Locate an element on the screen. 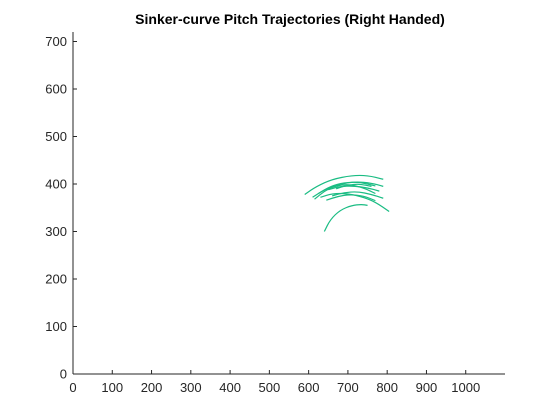  y-tick-label: 0 is located at coordinates (63, 374).